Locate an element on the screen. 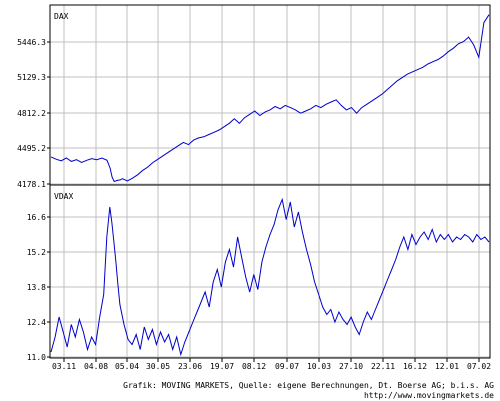 This screenshot has width=500, height=401. x-tick-label: 30.05 is located at coordinates (158, 366).